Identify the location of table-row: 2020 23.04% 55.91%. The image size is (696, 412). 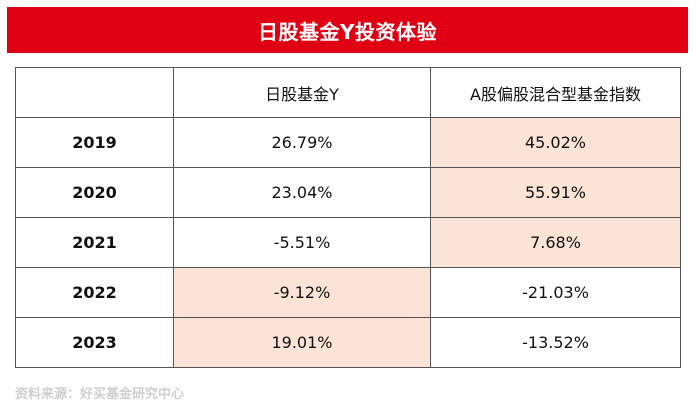
(348, 192).